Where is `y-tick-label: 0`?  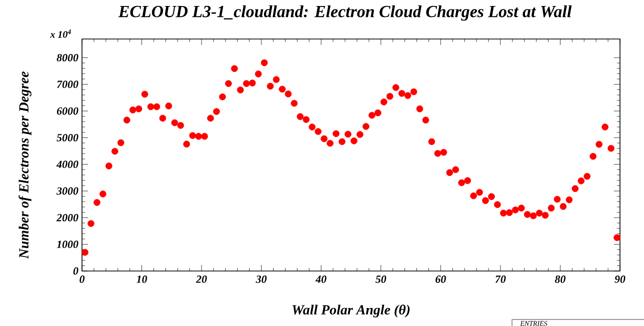
y-tick-label: 0 is located at coordinates (75, 271).